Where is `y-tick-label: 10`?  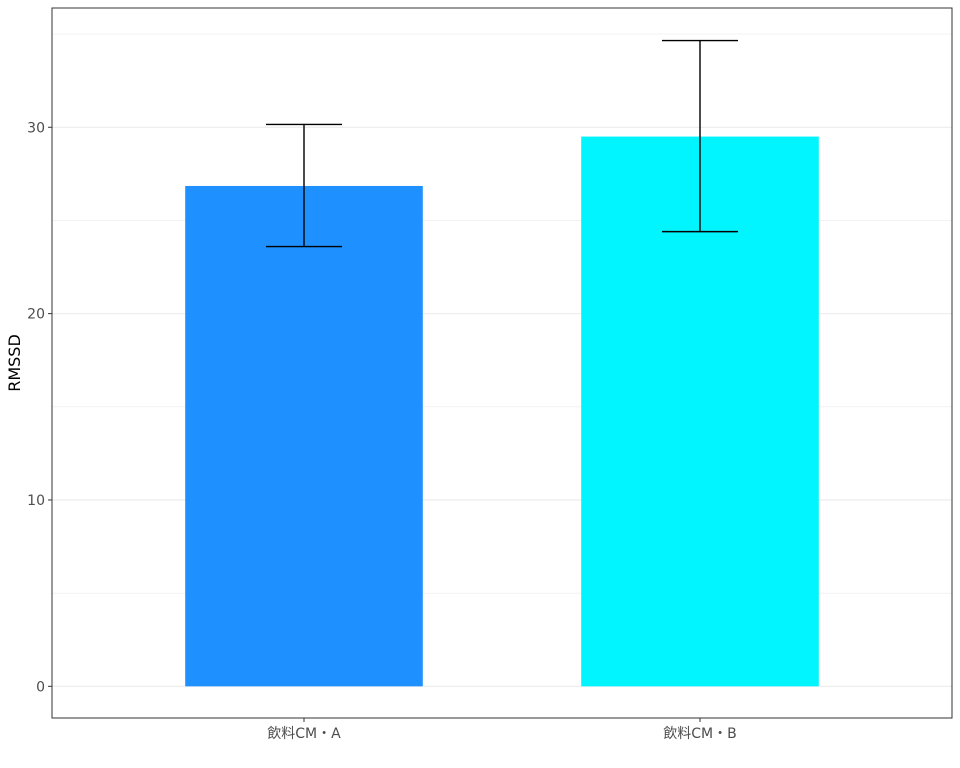
y-tick-label: 10 is located at coordinates (36, 501).